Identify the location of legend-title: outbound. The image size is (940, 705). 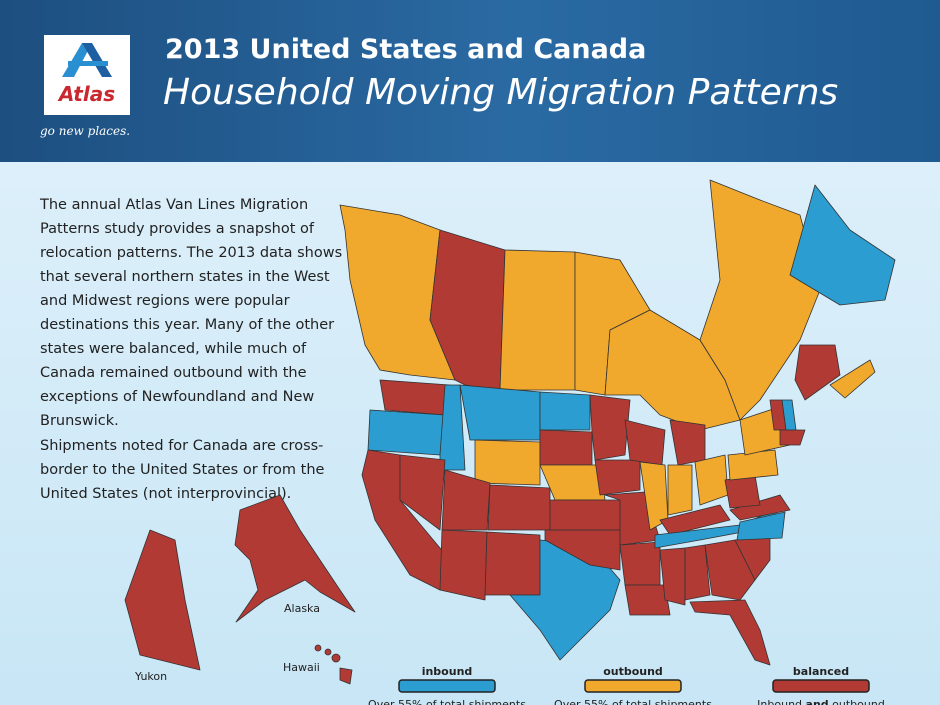
(633, 671).